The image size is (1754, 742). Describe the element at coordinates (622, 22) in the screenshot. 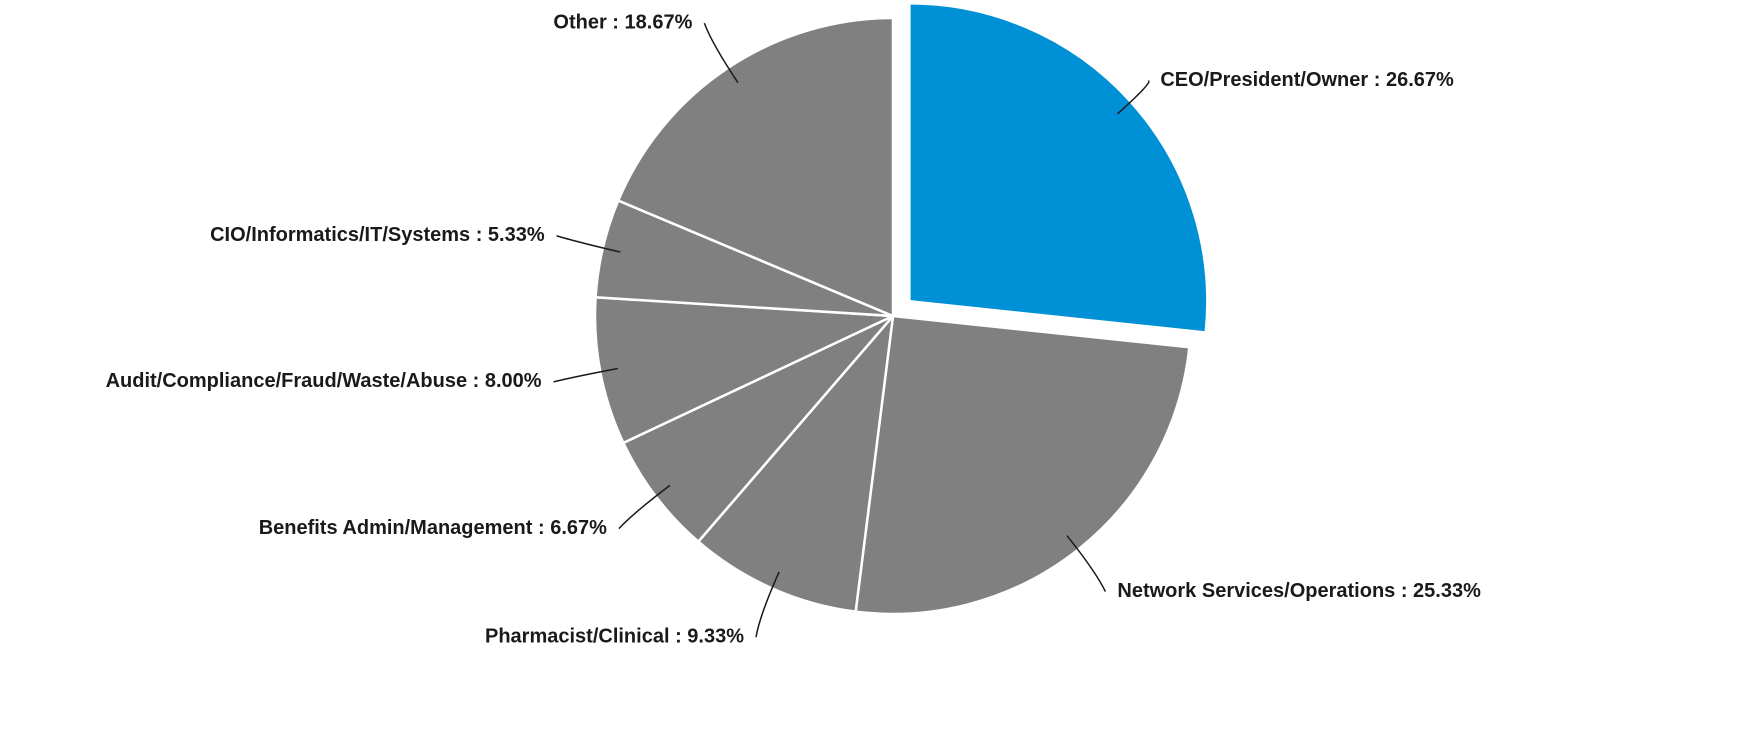

I see `data-label: Other : 18.67%` at that location.